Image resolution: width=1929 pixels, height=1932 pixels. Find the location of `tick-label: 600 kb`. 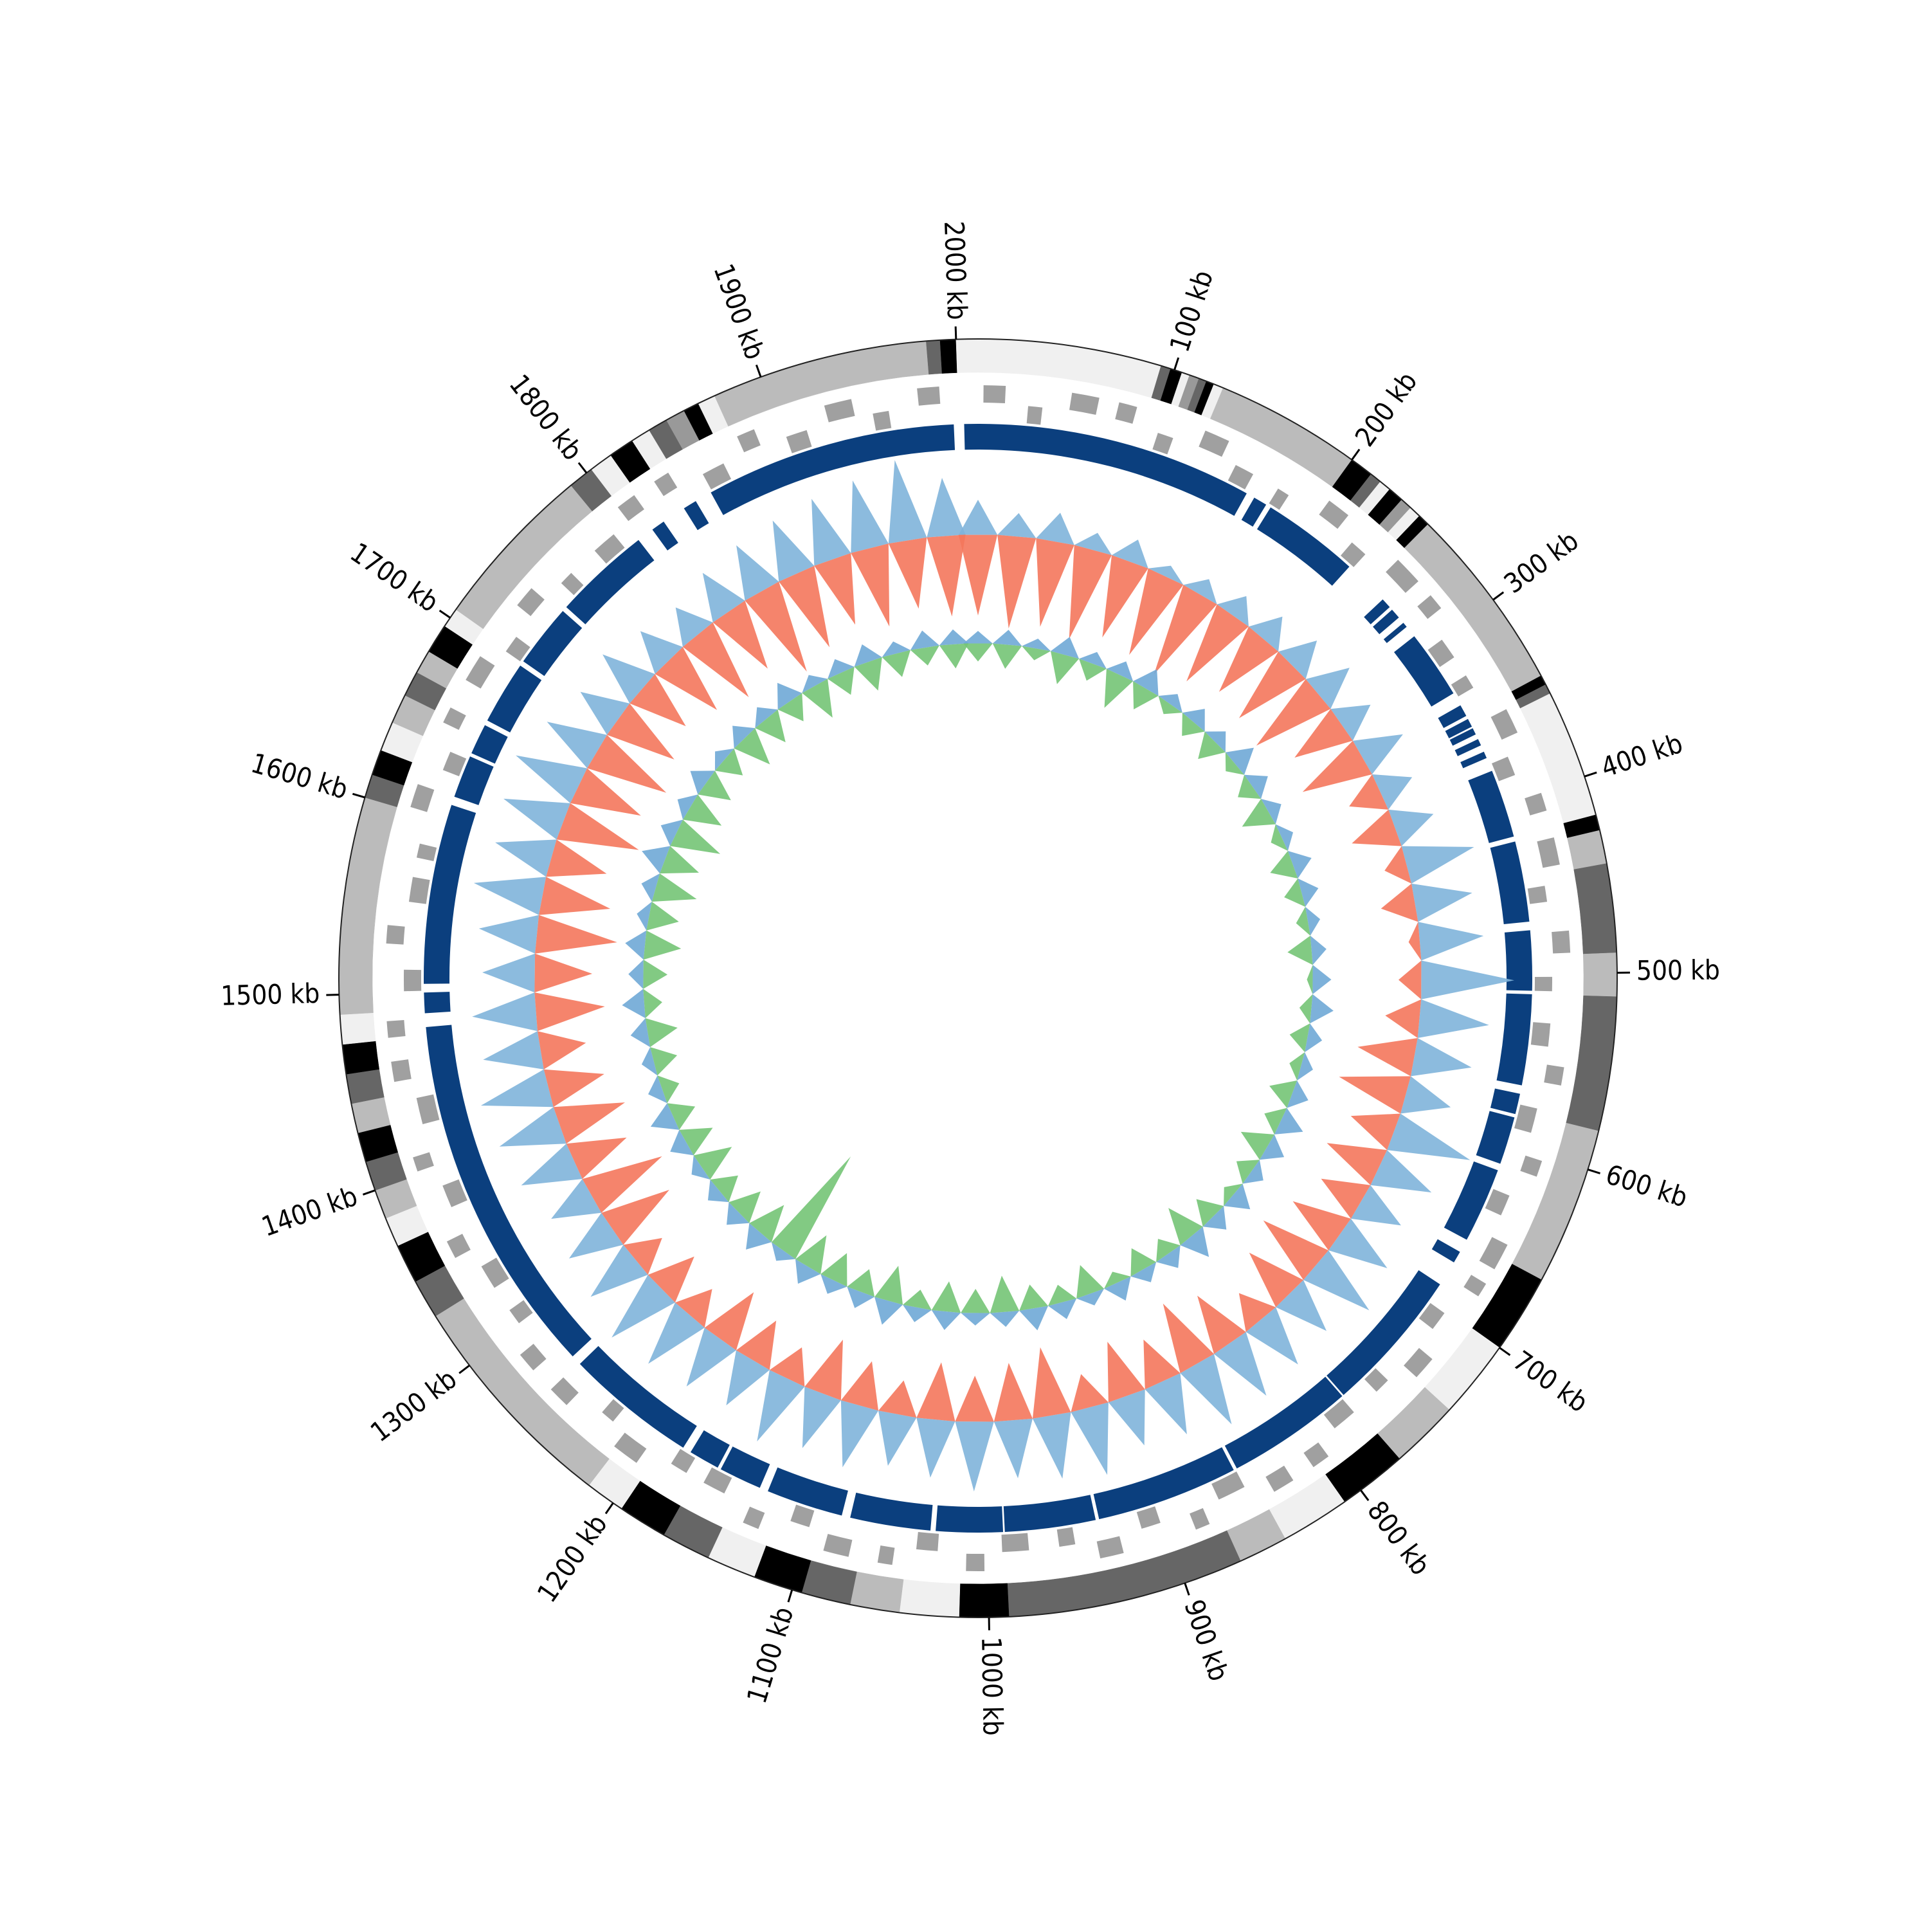

tick-label: 600 kb is located at coordinates (1647, 1186).